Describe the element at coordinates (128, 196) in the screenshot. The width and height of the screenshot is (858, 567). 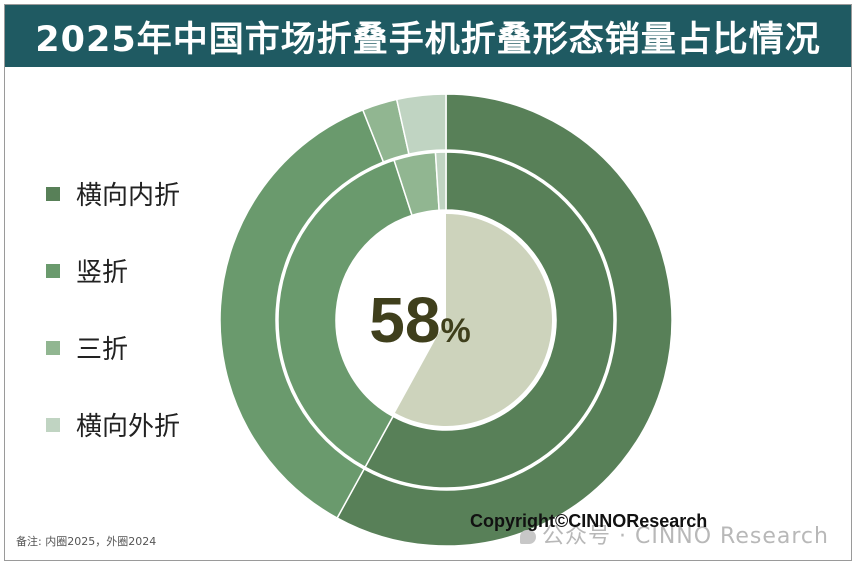
I see `legend-label: 横向内折` at that location.